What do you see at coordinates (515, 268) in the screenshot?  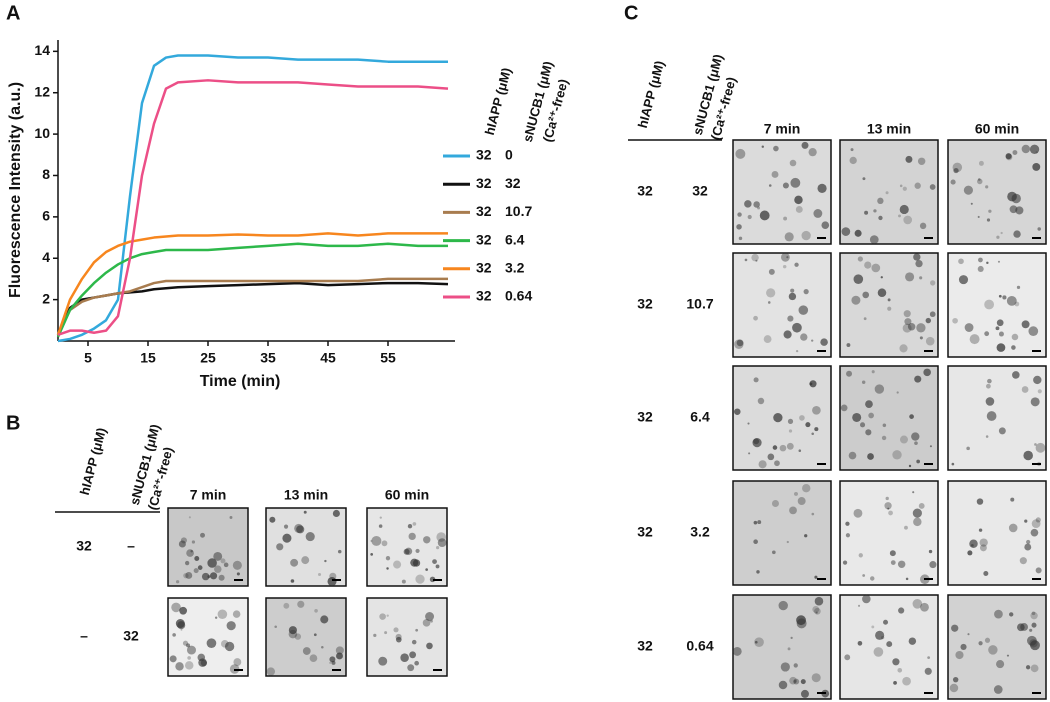 I see `legend-label: 3.2` at bounding box center [515, 268].